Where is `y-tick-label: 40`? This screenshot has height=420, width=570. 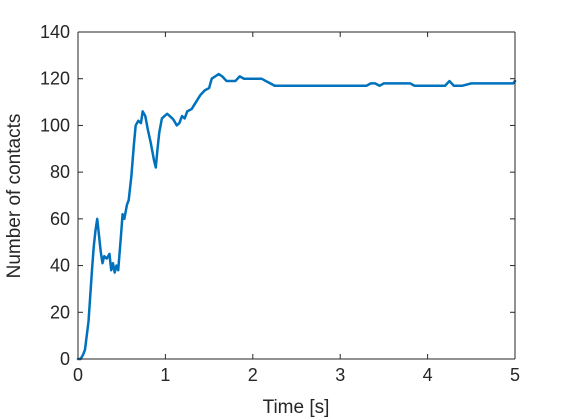 y-tick-label: 40 is located at coordinates (60, 266).